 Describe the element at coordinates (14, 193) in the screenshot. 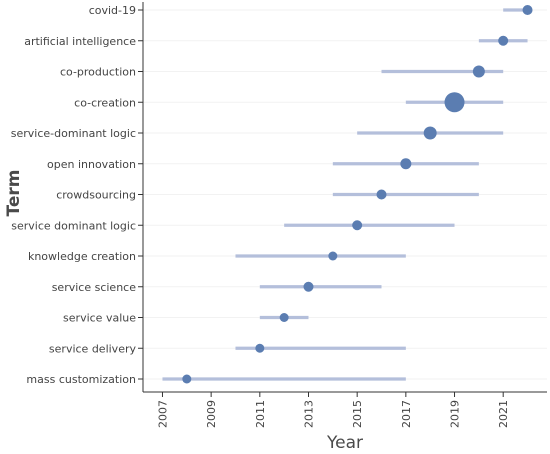

I see `y-axis-title: Term` at that location.